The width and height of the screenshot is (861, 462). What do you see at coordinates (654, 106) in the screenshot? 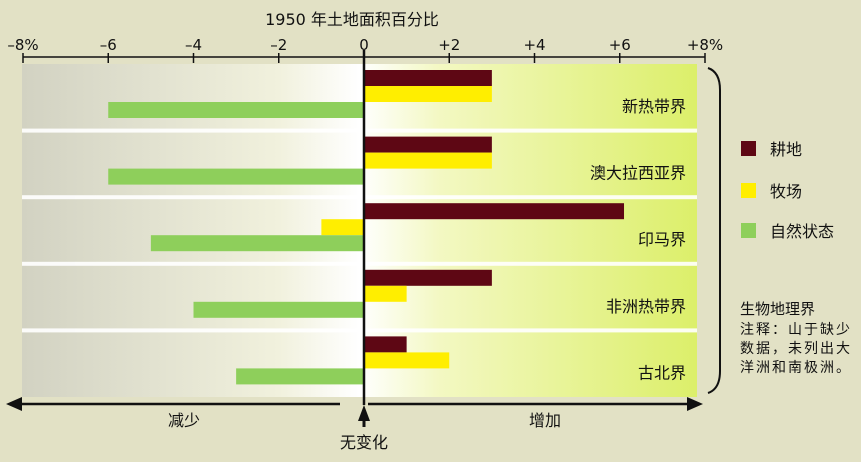
I see `category-label: 新热带界` at bounding box center [654, 106].